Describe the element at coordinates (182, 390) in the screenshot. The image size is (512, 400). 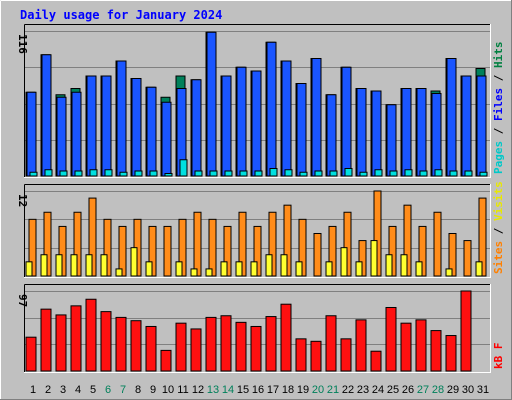
I see `day-label: 11` at that location.